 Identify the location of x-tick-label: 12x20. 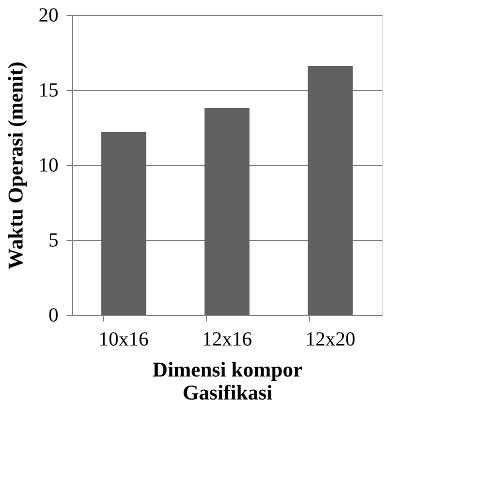
(330, 339).